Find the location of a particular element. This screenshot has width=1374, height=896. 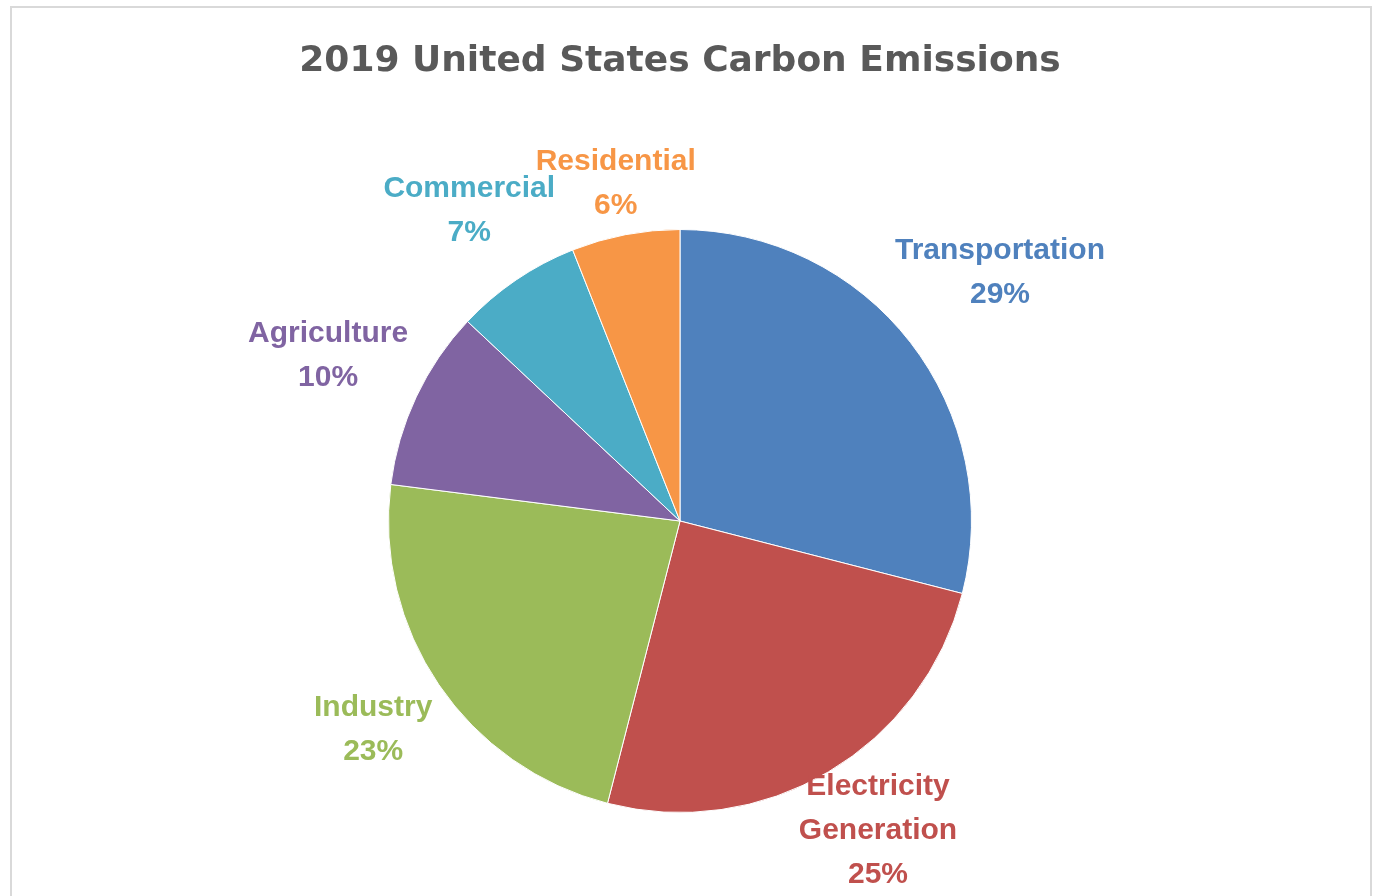

data-label: 6% is located at coordinates (616, 204).